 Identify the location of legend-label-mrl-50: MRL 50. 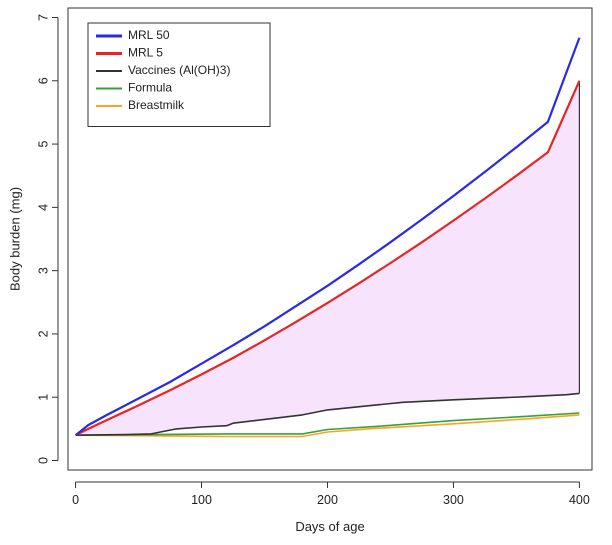
(149, 35).